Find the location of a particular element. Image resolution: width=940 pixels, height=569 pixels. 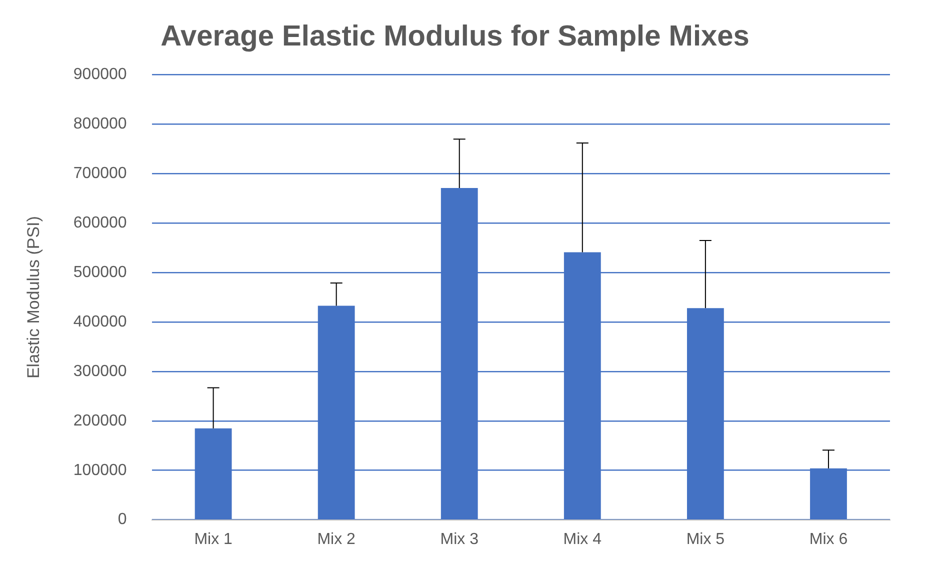

y-tick-label: 400000 is located at coordinates (100, 321).